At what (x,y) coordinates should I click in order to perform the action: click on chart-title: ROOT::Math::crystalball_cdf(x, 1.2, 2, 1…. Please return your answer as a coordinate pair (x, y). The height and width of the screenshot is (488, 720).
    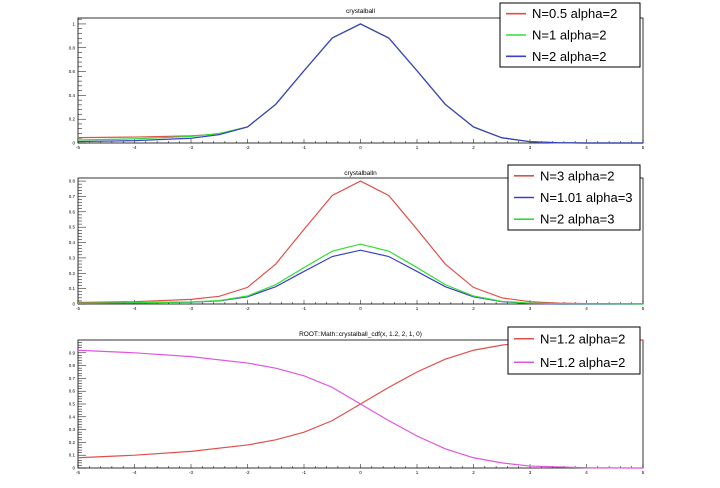
    Looking at the image, I should click on (360, 334).